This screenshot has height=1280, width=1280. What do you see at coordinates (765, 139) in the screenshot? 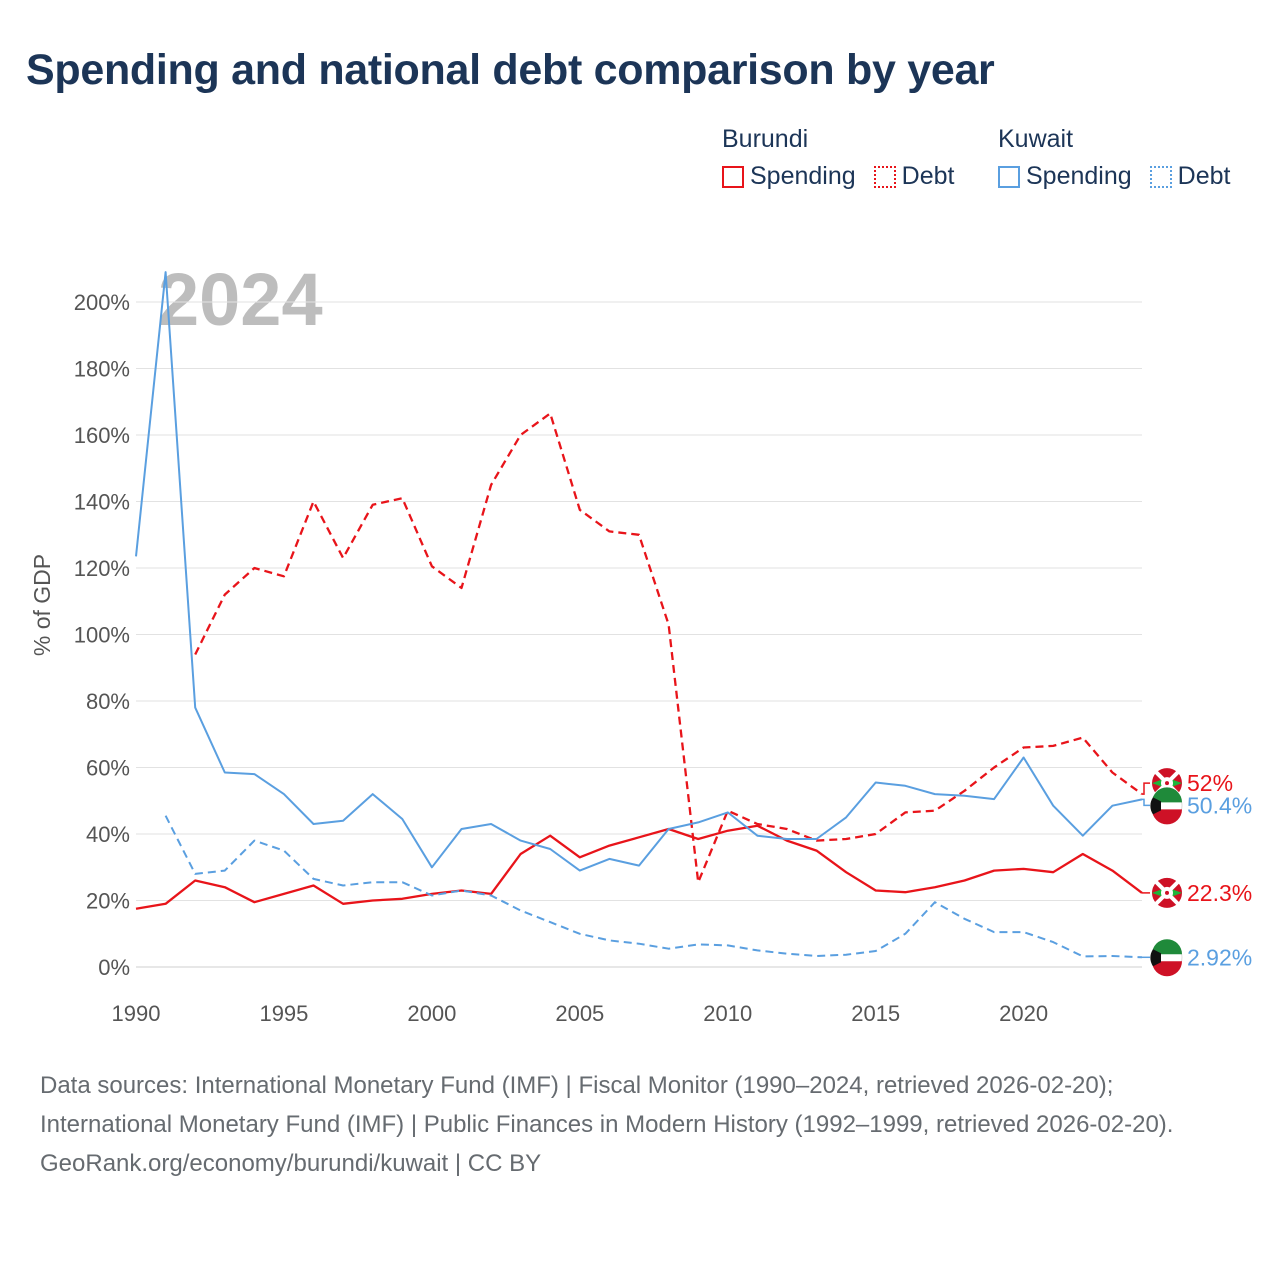
I see `legend-country-label: Burundi` at bounding box center [765, 139].